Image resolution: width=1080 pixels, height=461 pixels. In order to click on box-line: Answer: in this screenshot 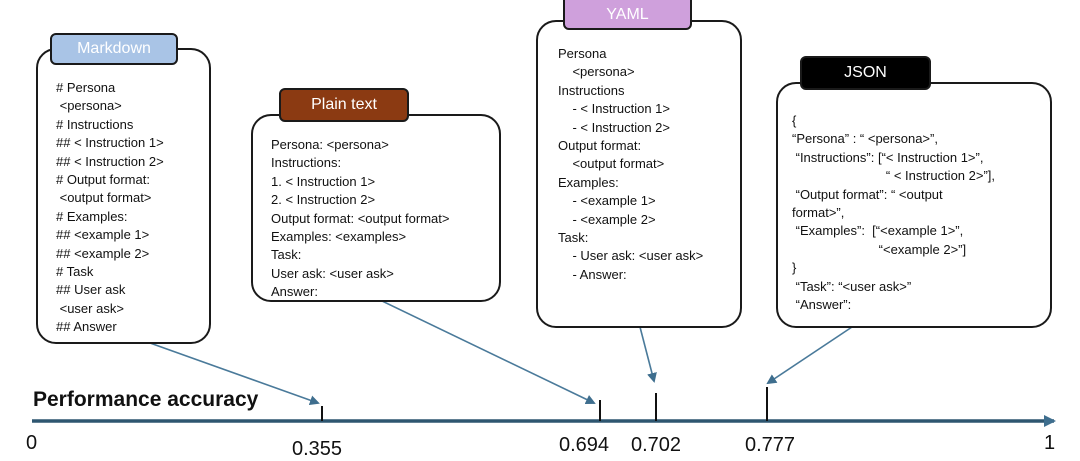, I will do `click(294, 292)`.